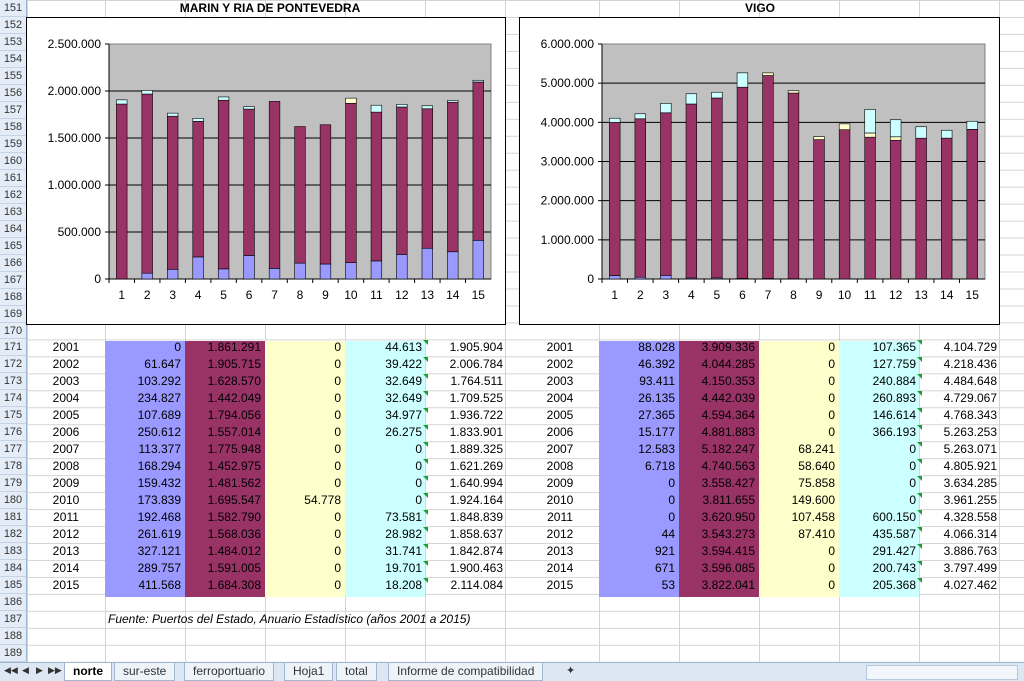  I want to click on table-left-cell: 39.422, so click(383, 365).